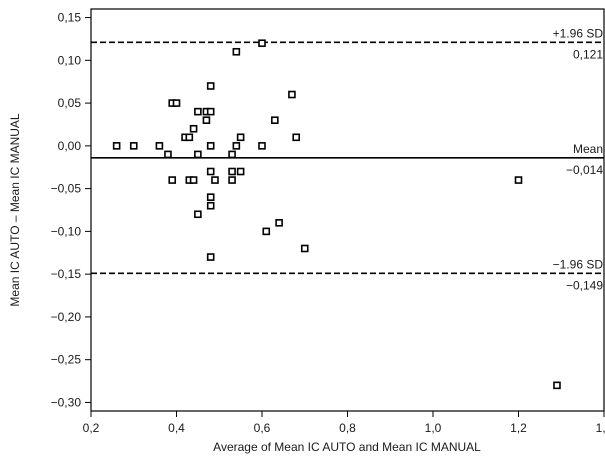  What do you see at coordinates (66, 274) in the screenshot?
I see `y-tick-label: −0,15` at bounding box center [66, 274].